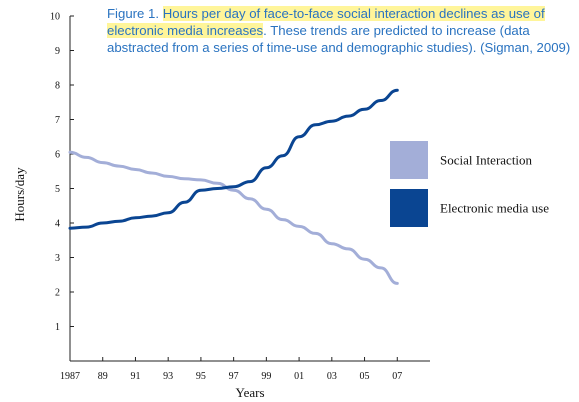 This screenshot has height=402, width=579. Describe the element at coordinates (299, 376) in the screenshot. I see `x-tick-label: 01` at that location.